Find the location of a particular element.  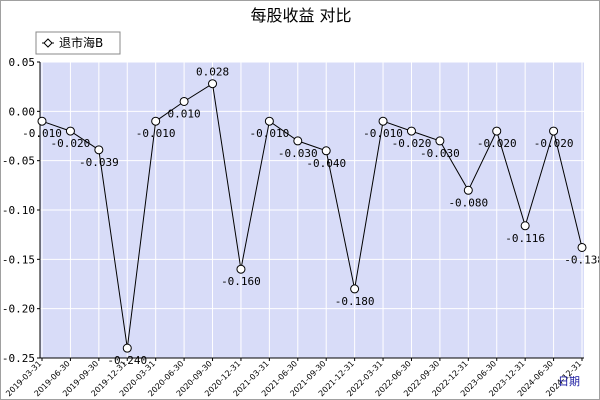

y-tick-label: -0.15 is located at coordinates (18, 259).